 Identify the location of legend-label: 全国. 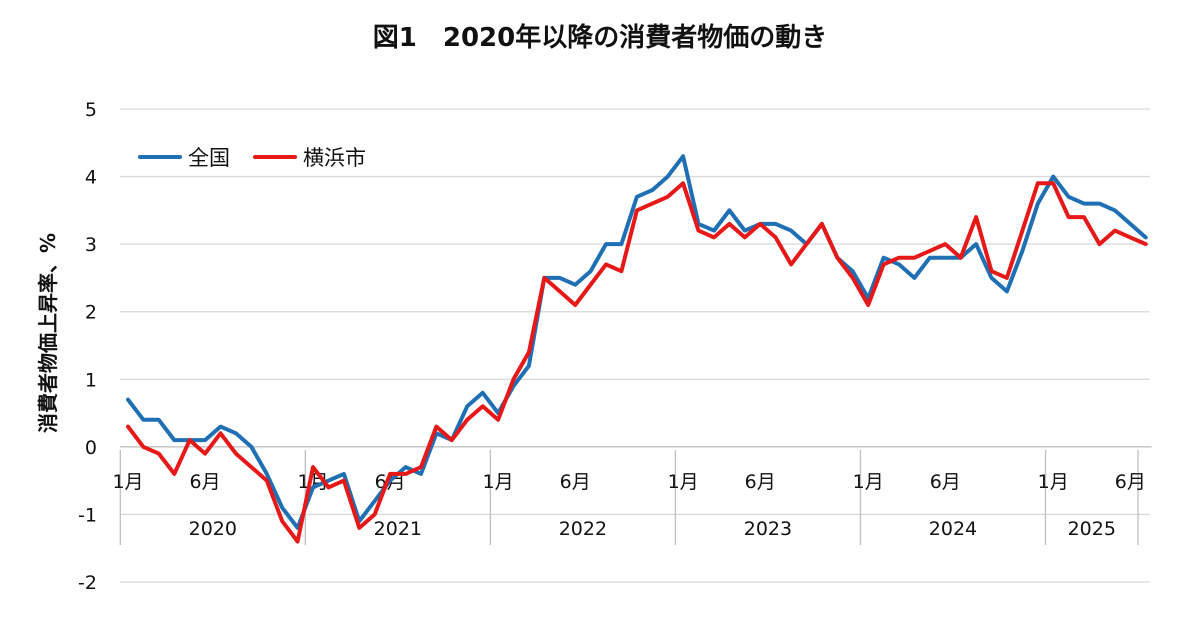
(209, 158).